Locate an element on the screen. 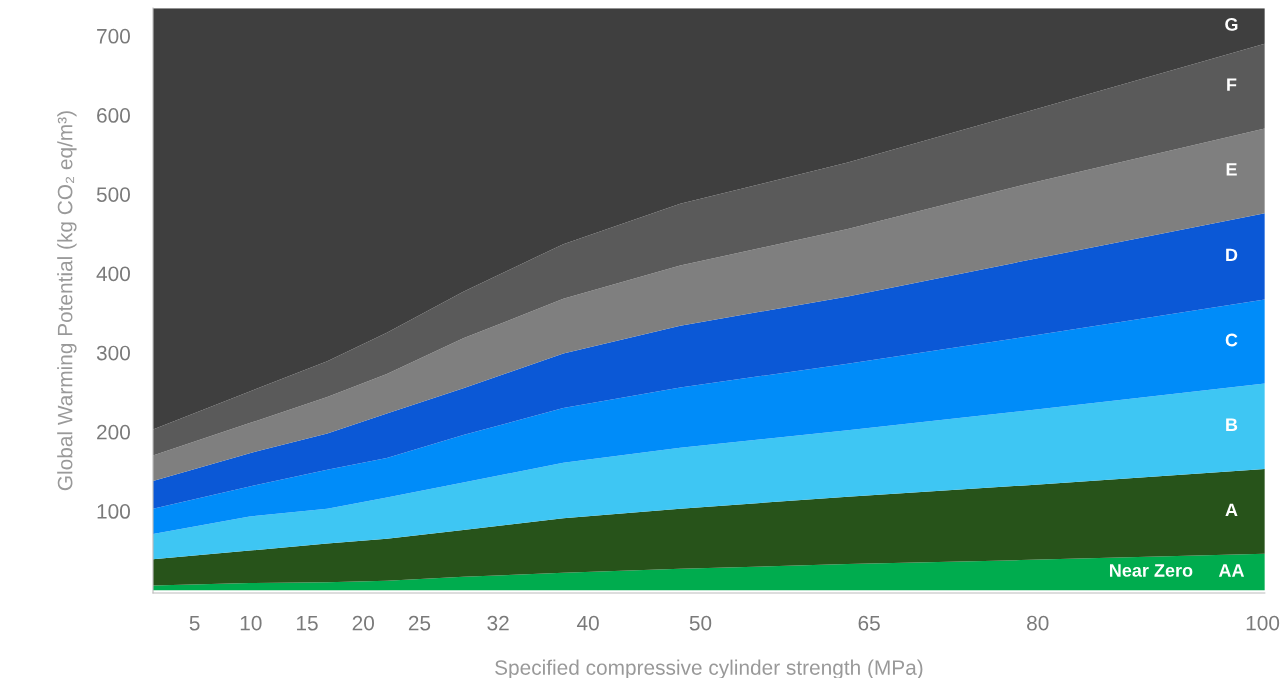 The image size is (1288, 678). x-tick-label: 5 is located at coordinates (194, 623).